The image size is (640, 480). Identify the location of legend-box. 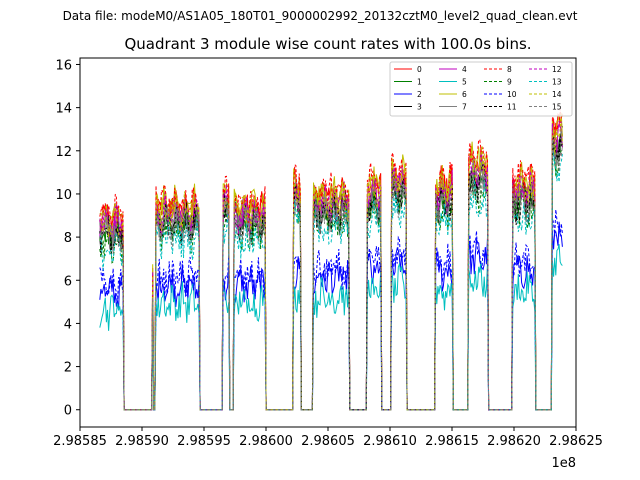
(481, 89).